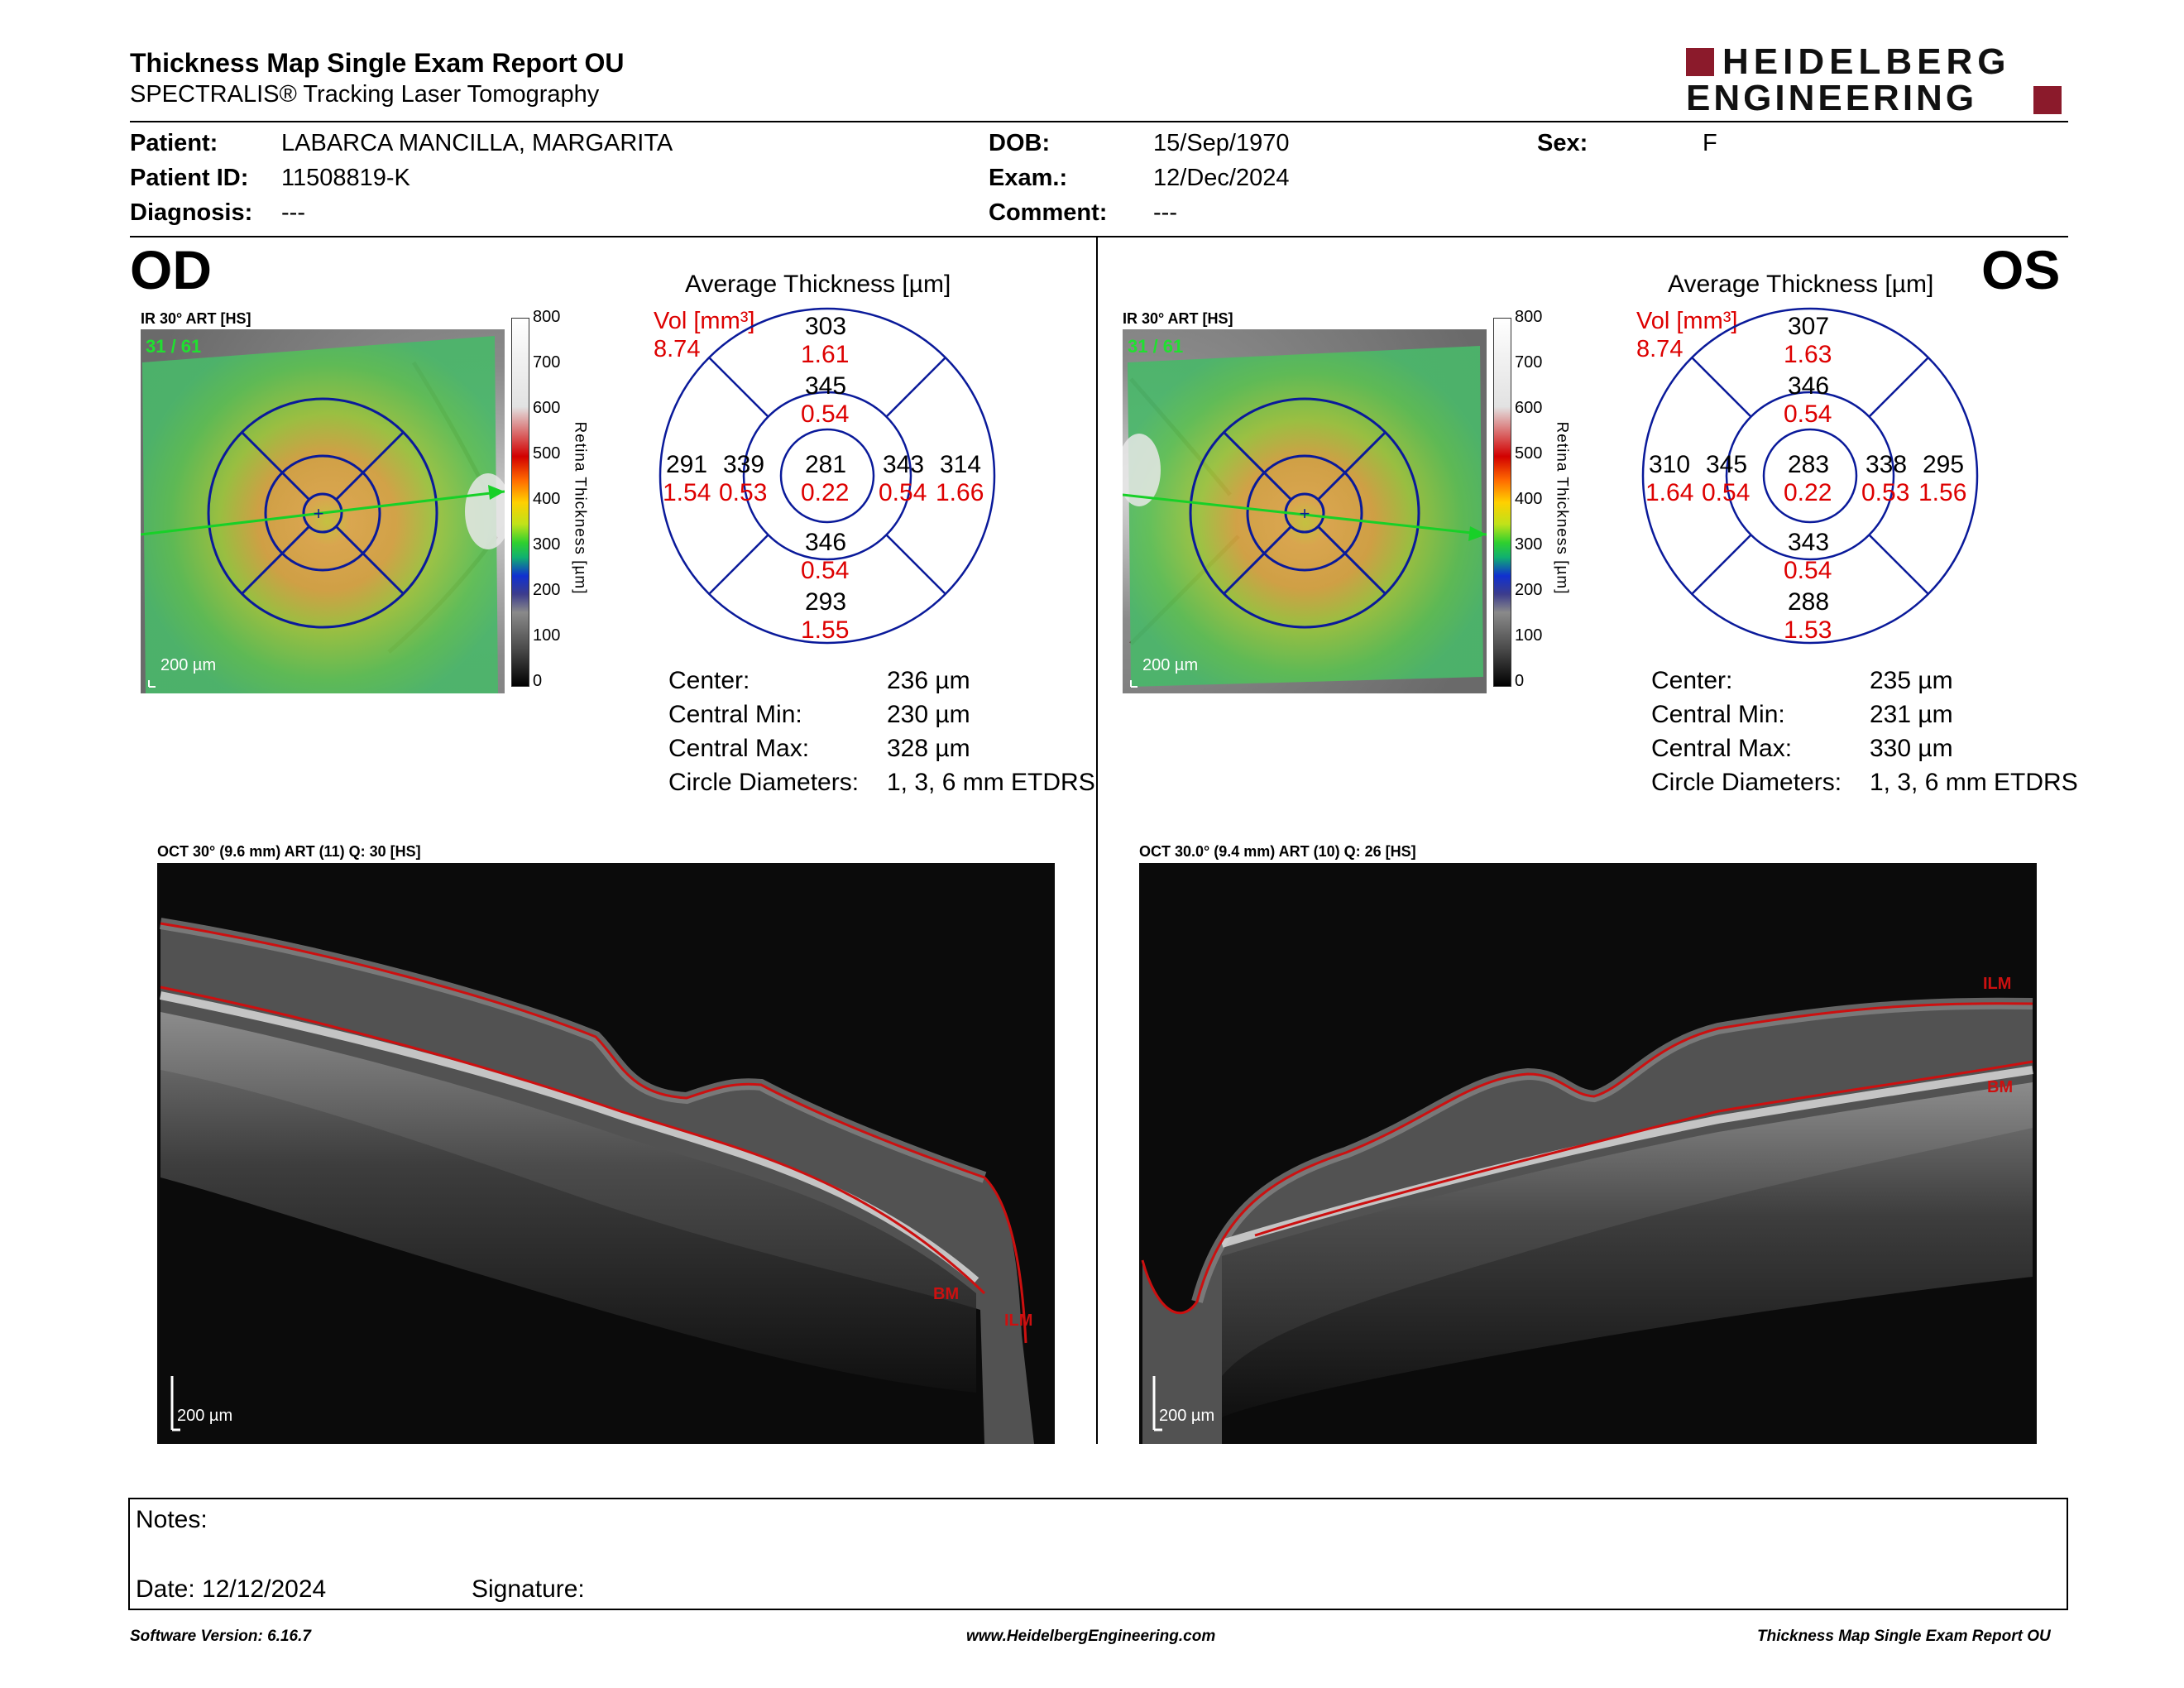 This screenshot has height=1688, width=2184. What do you see at coordinates (1687, 321) in the screenshot?
I see `os-vol-label: Vol [mm³]` at bounding box center [1687, 321].